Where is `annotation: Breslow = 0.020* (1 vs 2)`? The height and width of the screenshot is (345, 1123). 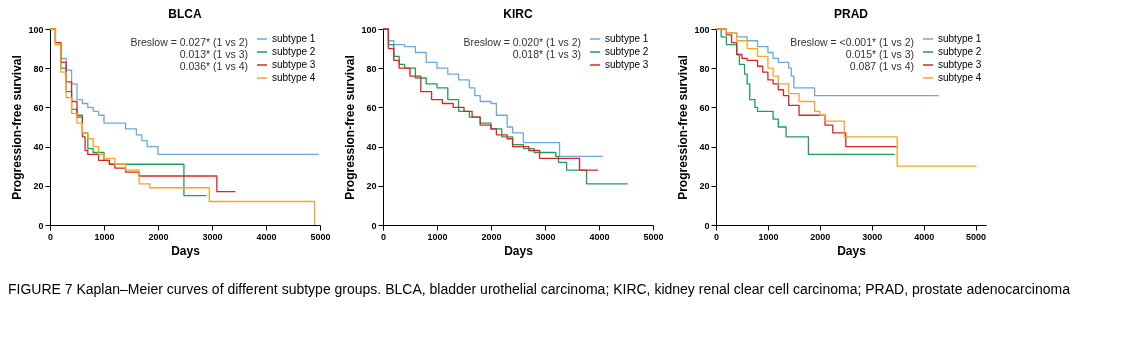
annotation: Breslow = 0.020* (1 vs 2) is located at coordinates (522, 42).